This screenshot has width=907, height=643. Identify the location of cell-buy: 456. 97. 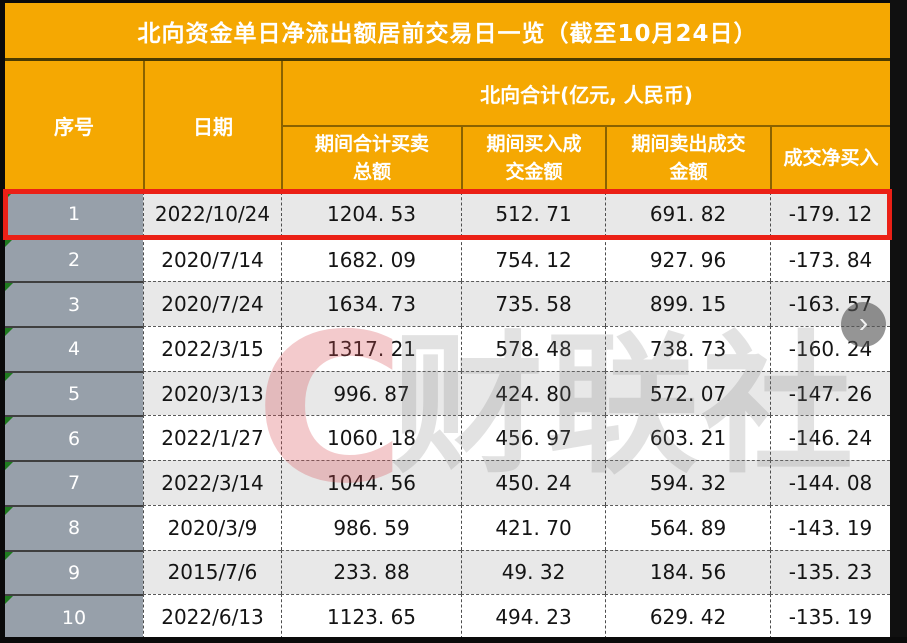
(533, 438).